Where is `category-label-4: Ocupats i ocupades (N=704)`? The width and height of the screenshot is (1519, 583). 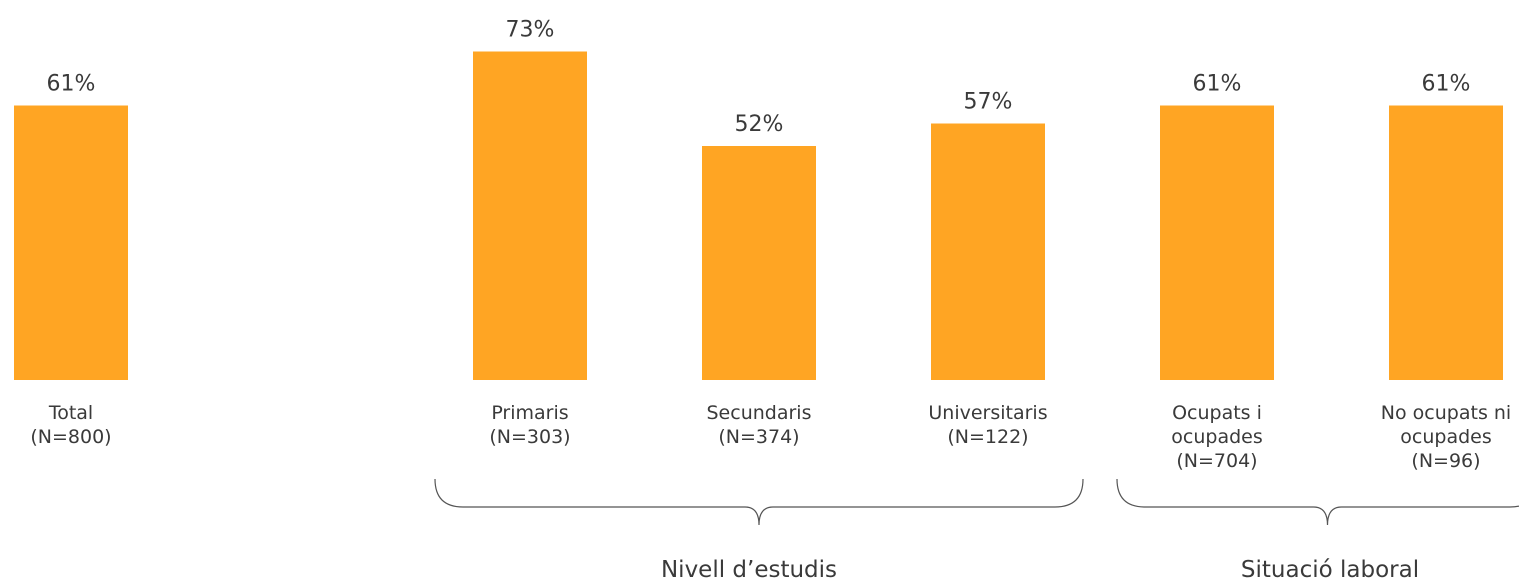
category-label-4: Ocupats i ocupades (N=704) is located at coordinates (1216, 437).